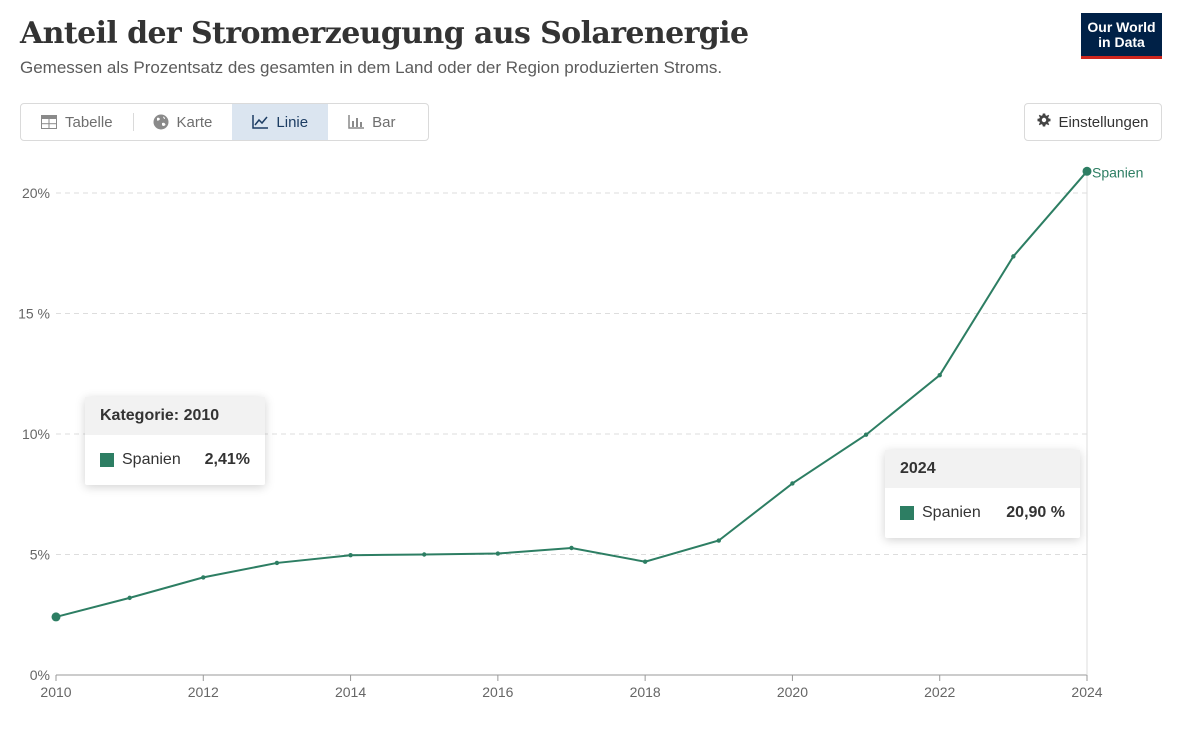  What do you see at coordinates (1117, 172) in the screenshot?
I see `series-label: Spanien` at bounding box center [1117, 172].